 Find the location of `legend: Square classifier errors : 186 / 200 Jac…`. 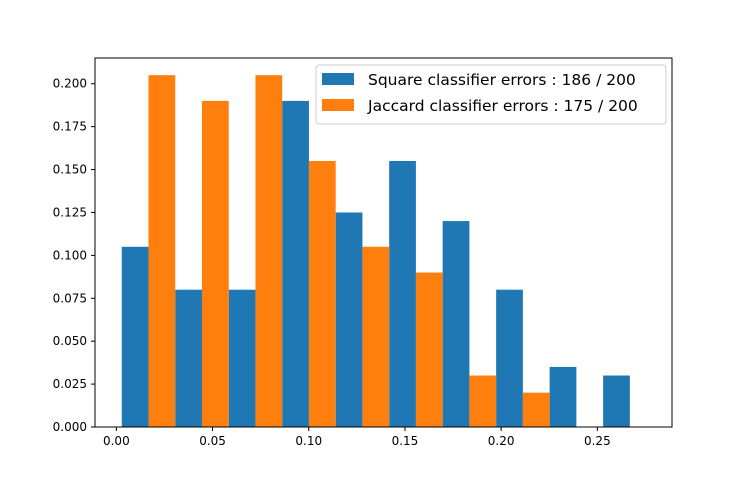

legend: Square classifier errors : 186 / 200 Jac… is located at coordinates (491, 94).